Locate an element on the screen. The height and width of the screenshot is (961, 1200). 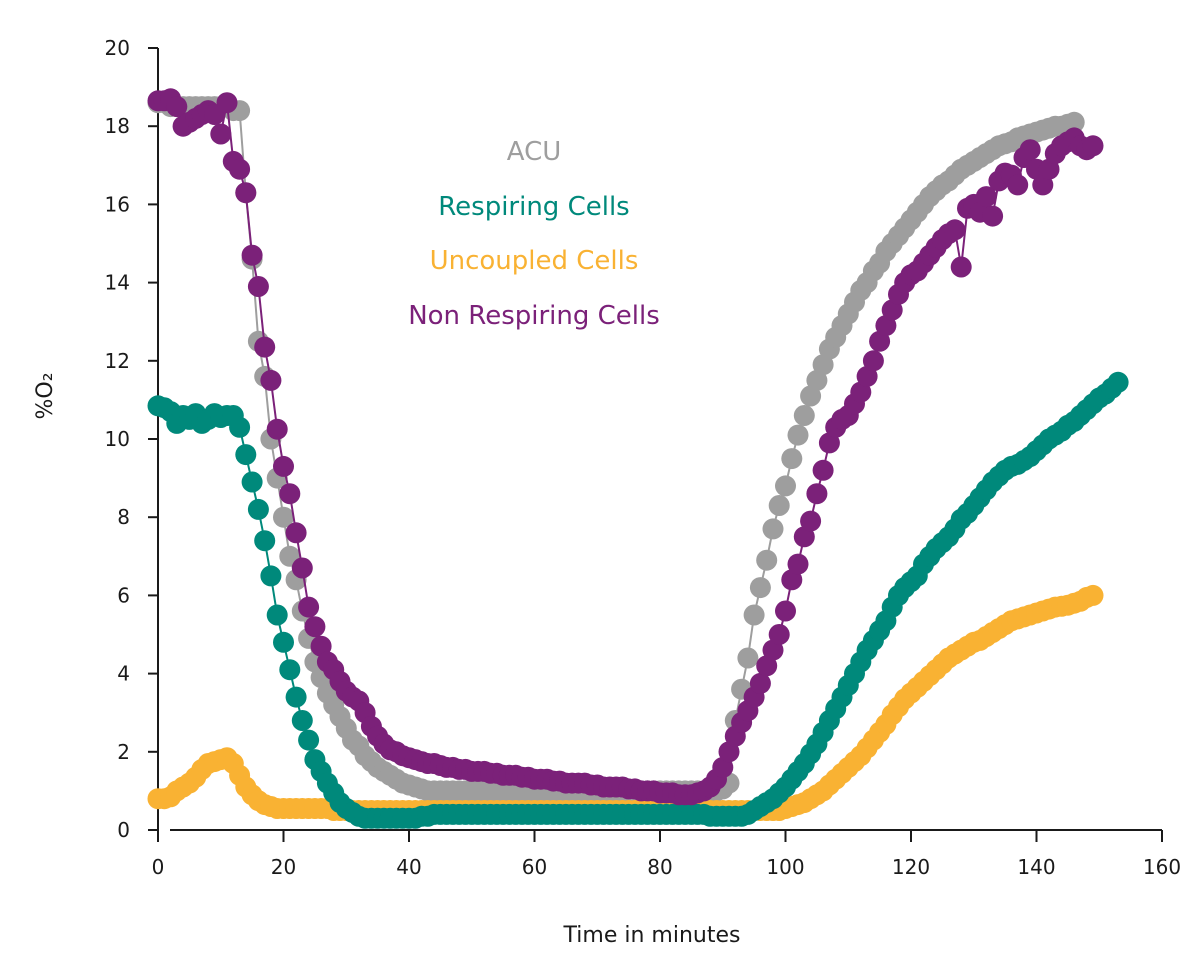
x-tick-label: 0 is located at coordinates (158, 867).